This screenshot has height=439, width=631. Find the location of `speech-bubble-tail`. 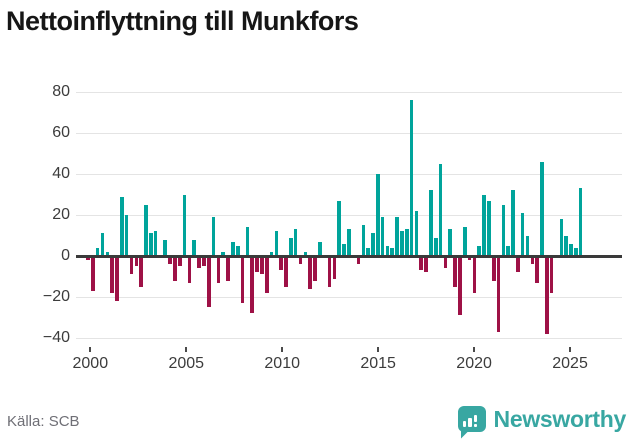

speech-bubble-tail is located at coordinates (465, 434).